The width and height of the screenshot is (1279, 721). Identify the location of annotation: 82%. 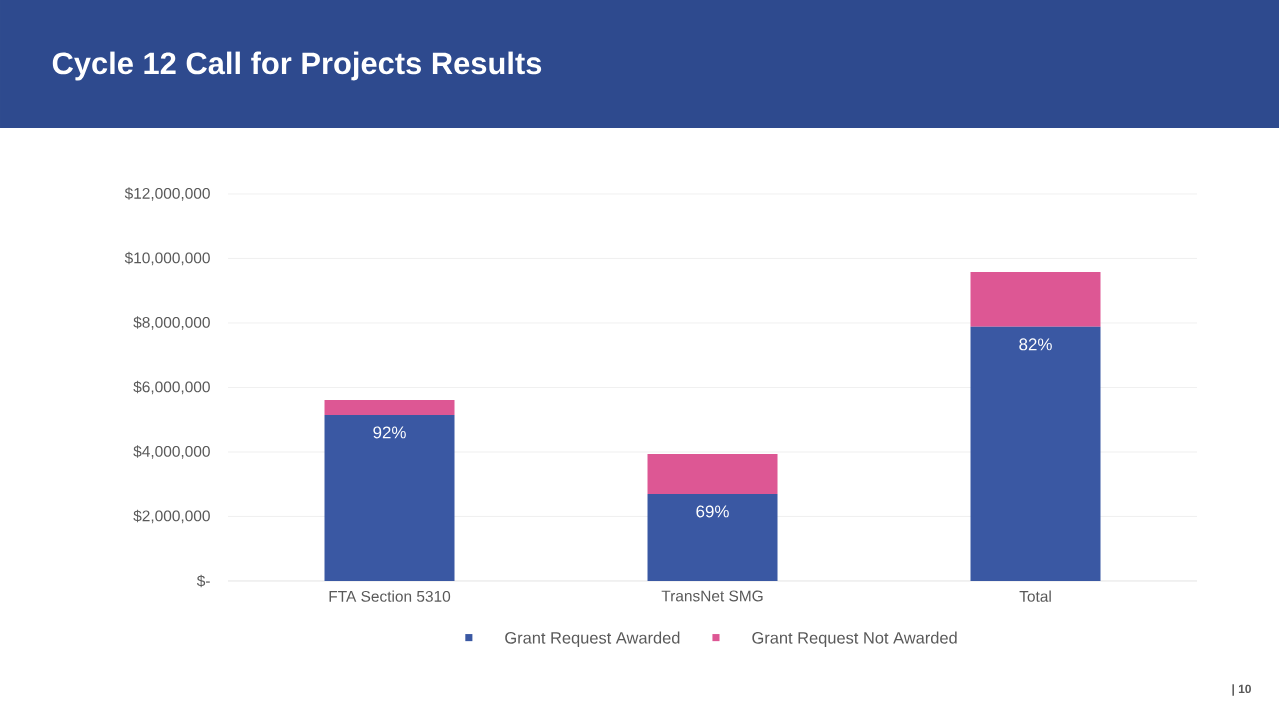
(1035, 344).